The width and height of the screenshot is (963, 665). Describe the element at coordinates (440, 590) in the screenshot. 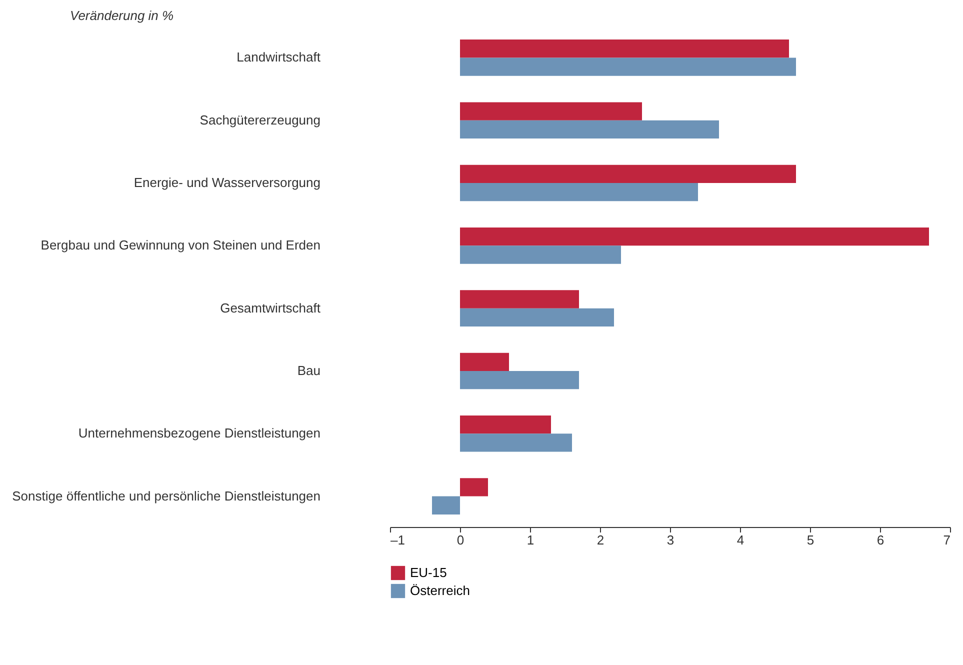

I see `legend-label: Österreich` at that location.